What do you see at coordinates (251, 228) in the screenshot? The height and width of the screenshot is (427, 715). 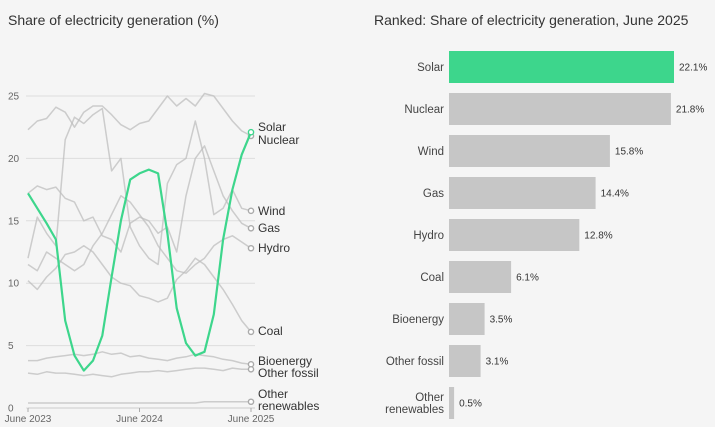 I see `series-end-marker-gas` at bounding box center [251, 228].